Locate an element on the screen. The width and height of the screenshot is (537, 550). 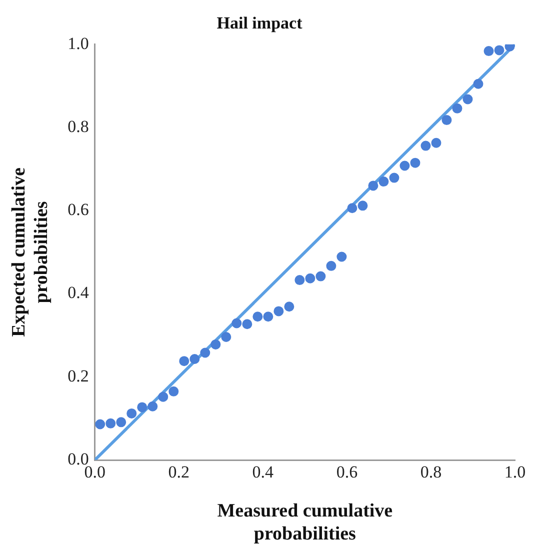
x-tick-label: 0.2 is located at coordinates (179, 472).